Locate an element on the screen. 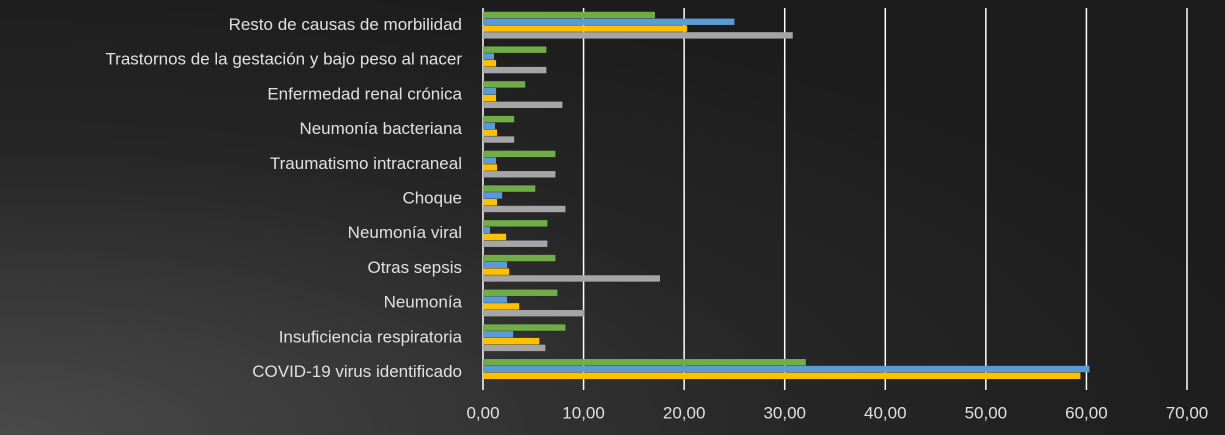 This screenshot has height=435, width=1225. x-tick-label: 40,00 is located at coordinates (885, 412).